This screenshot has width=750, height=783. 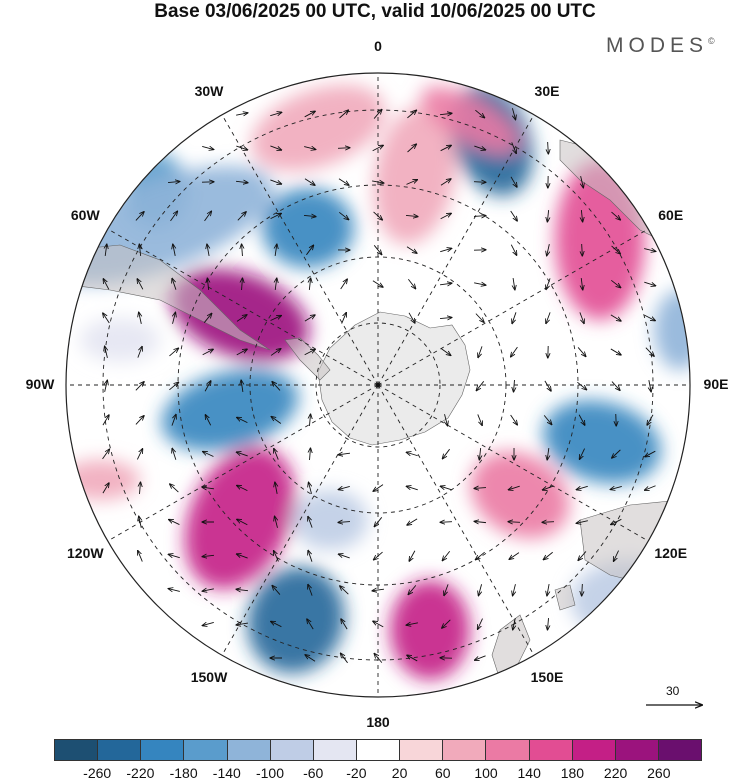 What do you see at coordinates (97, 773) in the screenshot?
I see `colorbar-tick-label: -260` at bounding box center [97, 773].